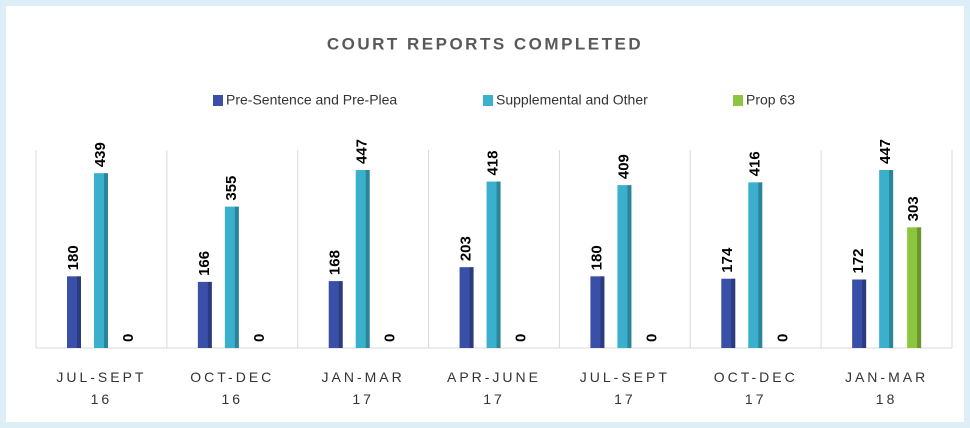 Image resolution: width=970 pixels, height=428 pixels. Describe the element at coordinates (858, 260) in the screenshot. I see `value-label: 172` at that location.